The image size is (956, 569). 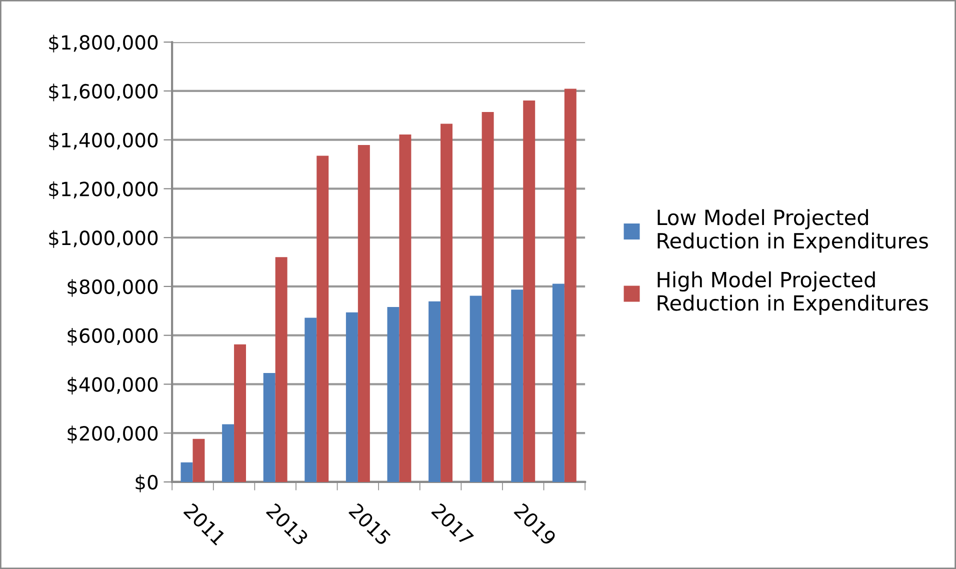 I want to click on y-tick-label: $1,000,000, so click(x=103, y=239).